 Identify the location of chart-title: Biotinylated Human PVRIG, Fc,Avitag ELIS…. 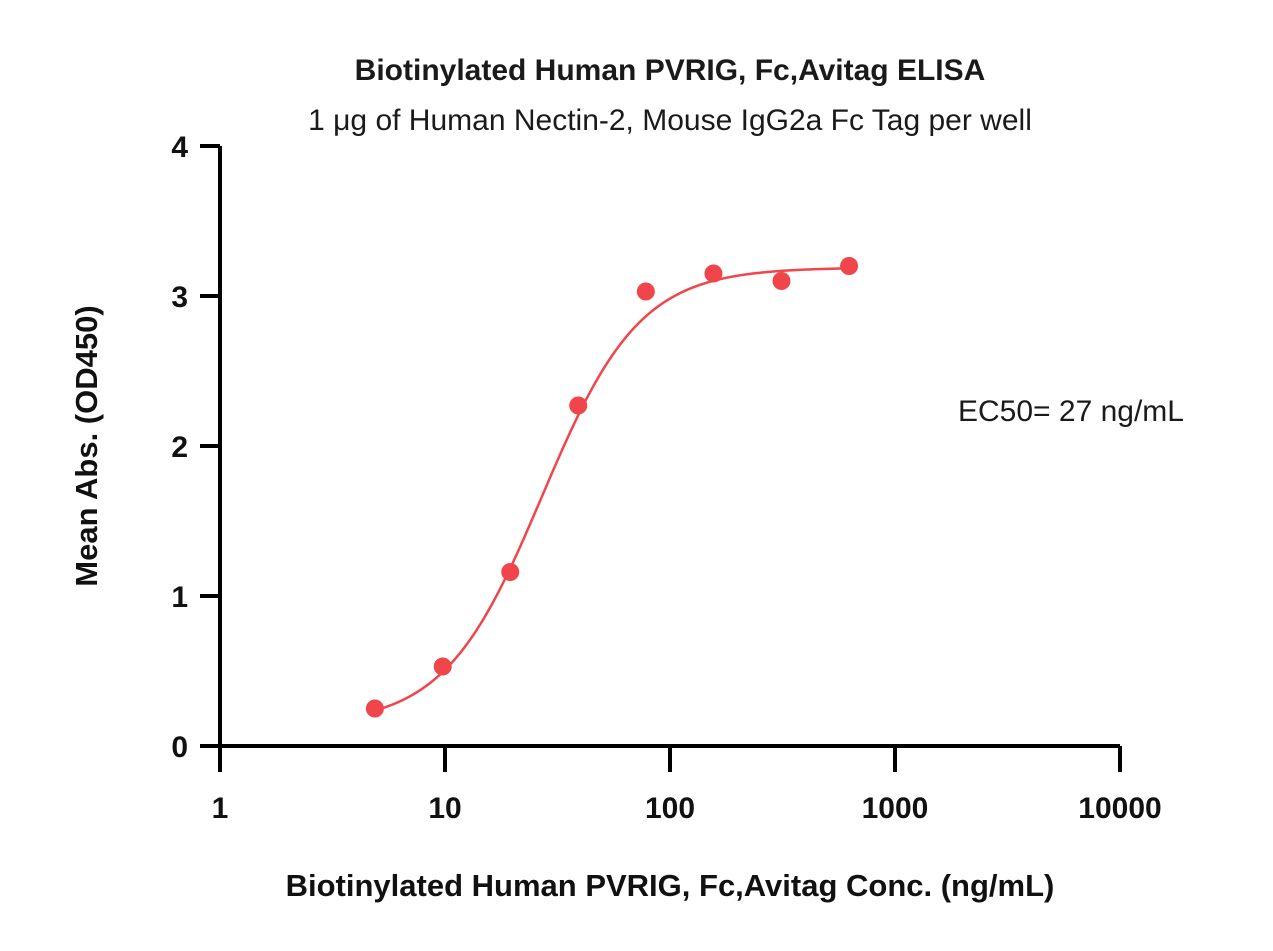
(670, 70).